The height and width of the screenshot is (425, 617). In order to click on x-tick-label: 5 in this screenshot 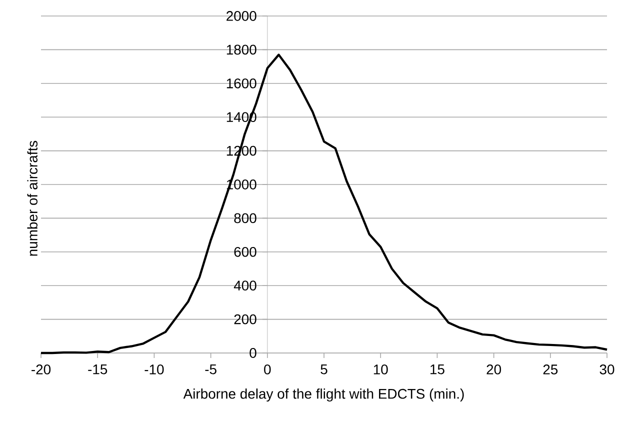, I will do `click(324, 369)`.